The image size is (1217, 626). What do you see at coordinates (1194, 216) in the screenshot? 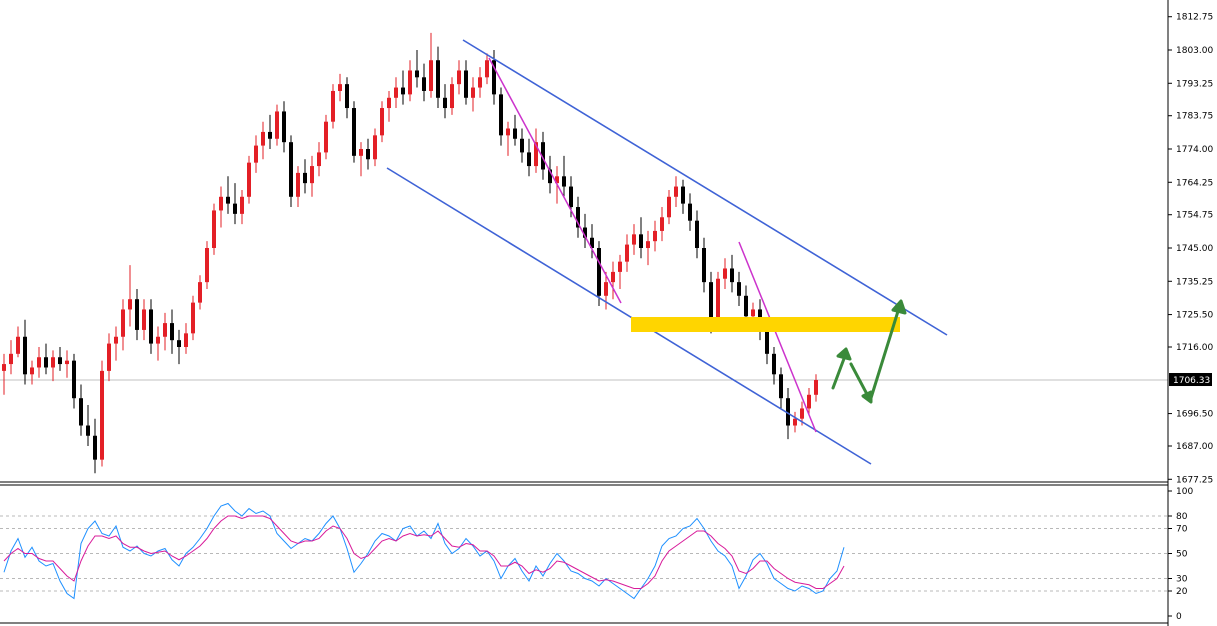
I see `price-axis-label: 1754.75` at bounding box center [1194, 216].